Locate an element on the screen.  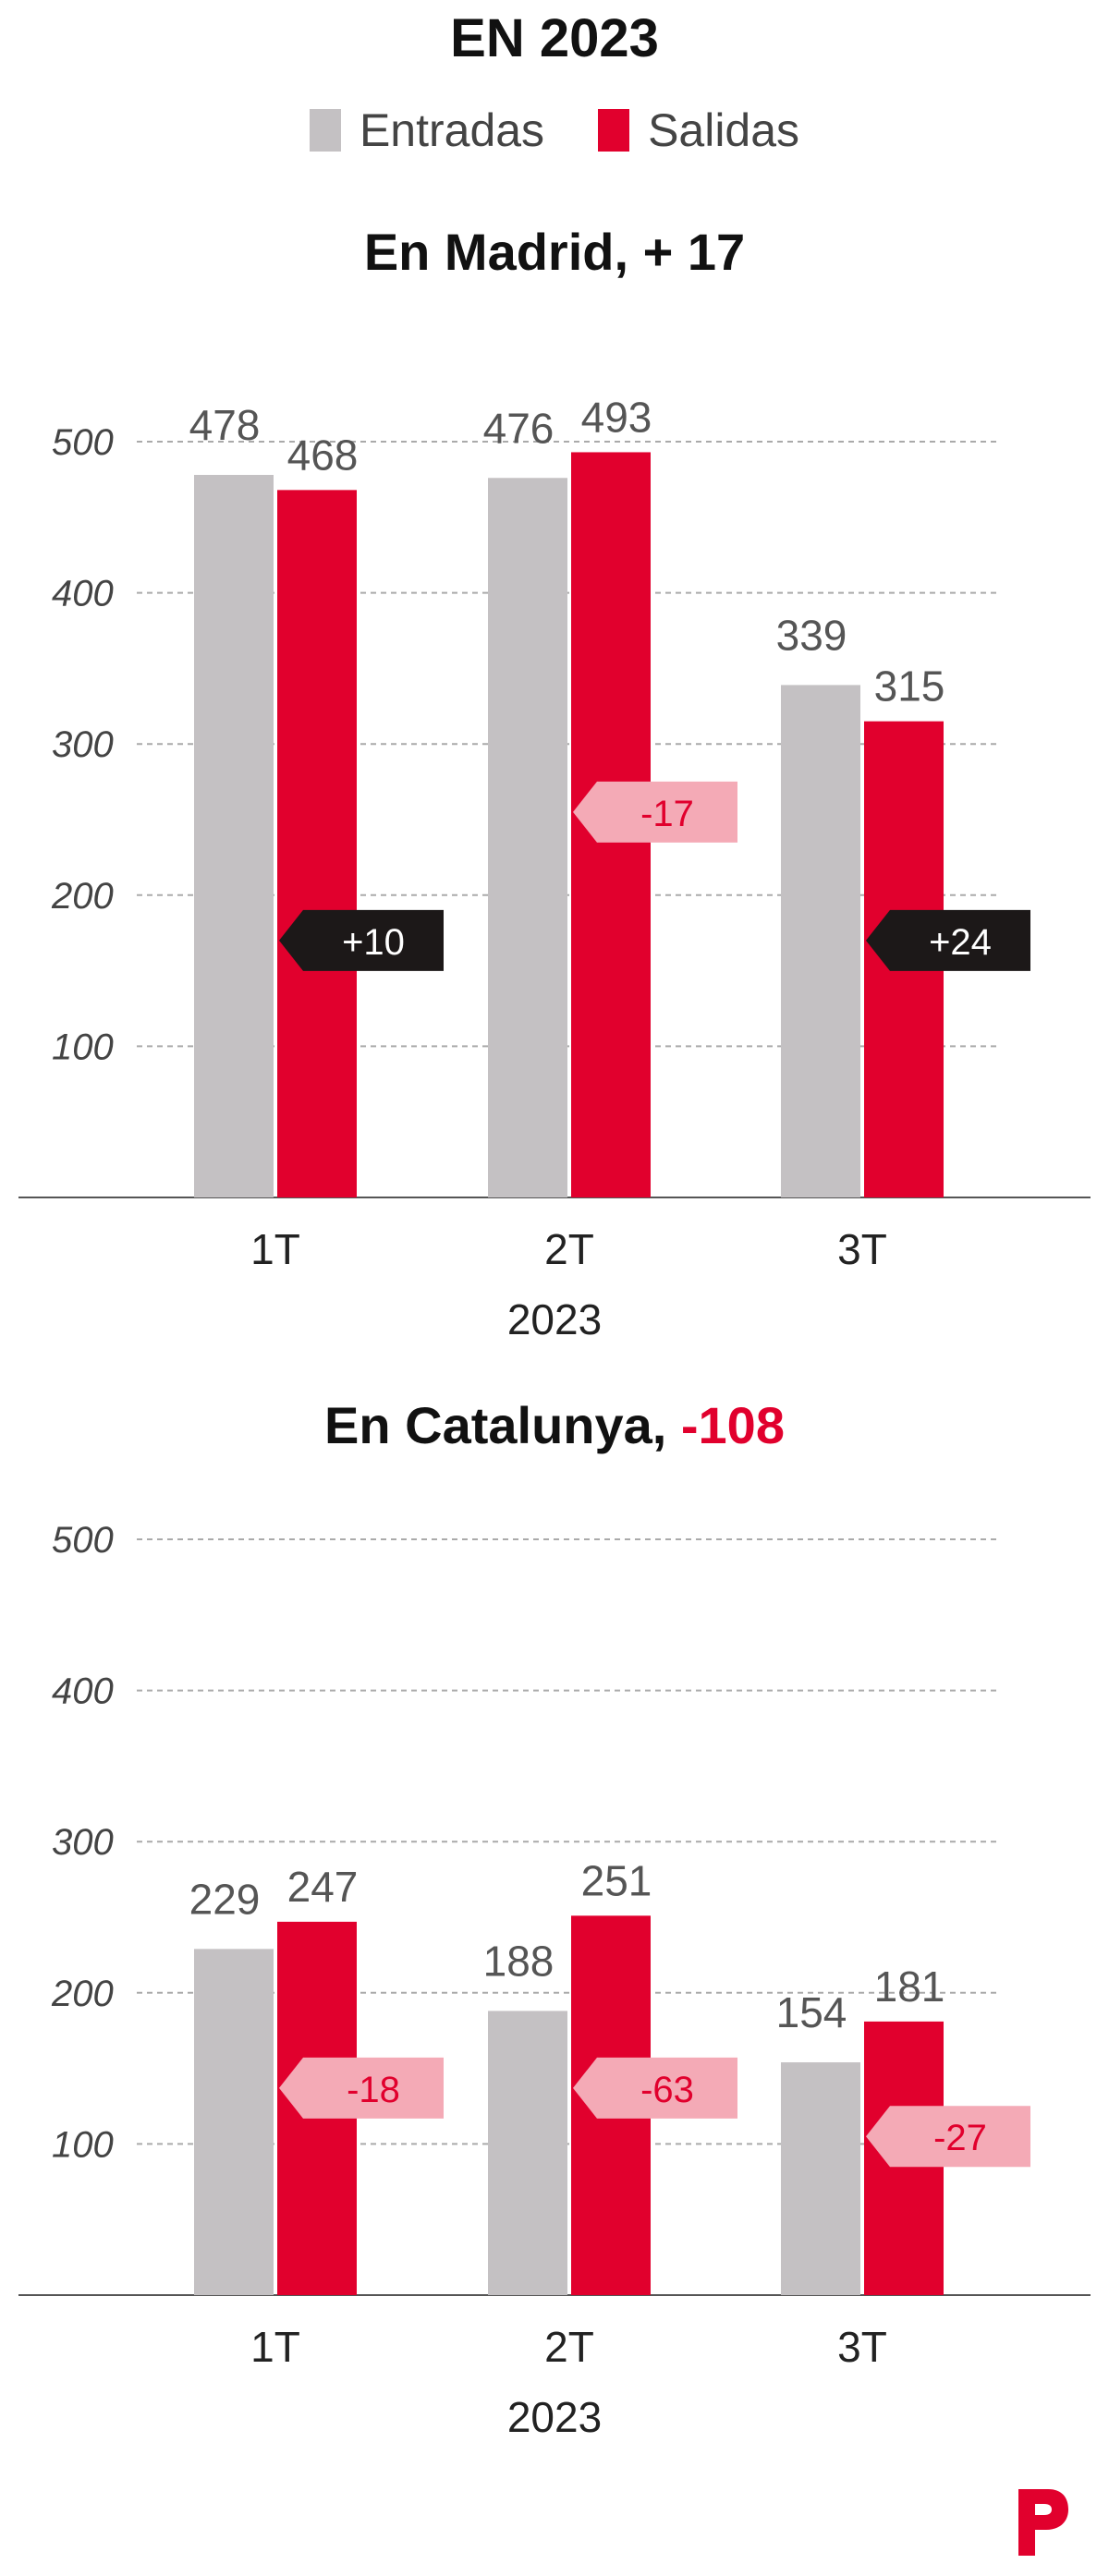
legend-swatch-salidas is located at coordinates (614, 130).